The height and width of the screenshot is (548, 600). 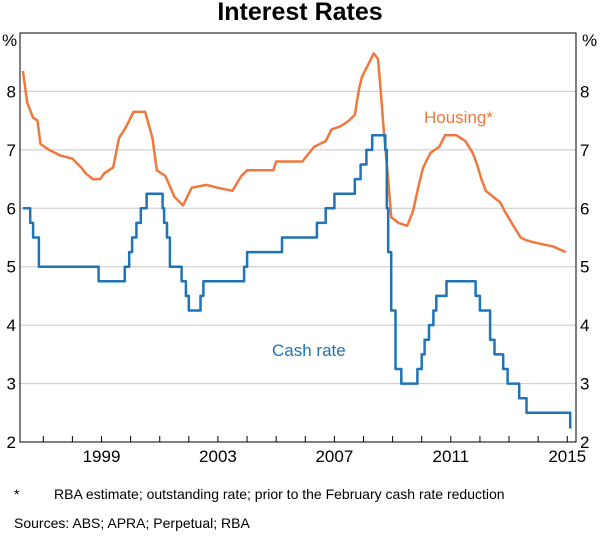 What do you see at coordinates (11, 384) in the screenshot?
I see `y-tick-label-left: 3` at bounding box center [11, 384].